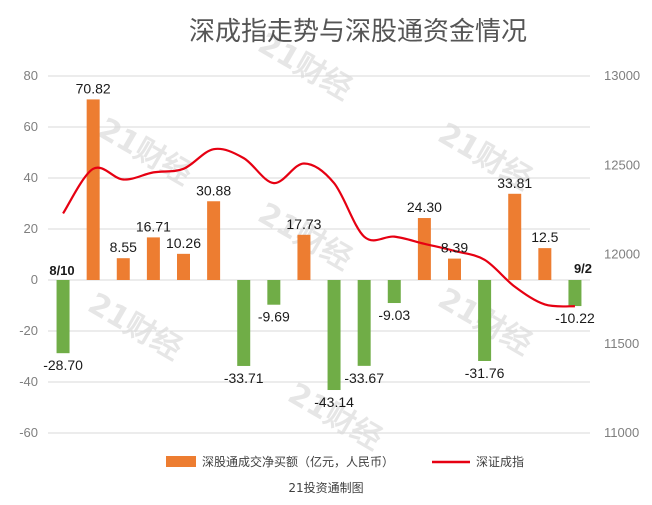 This screenshot has width=652, height=505. What do you see at coordinates (424, 207) in the screenshot?
I see `data-label-12: 24.30` at bounding box center [424, 207].